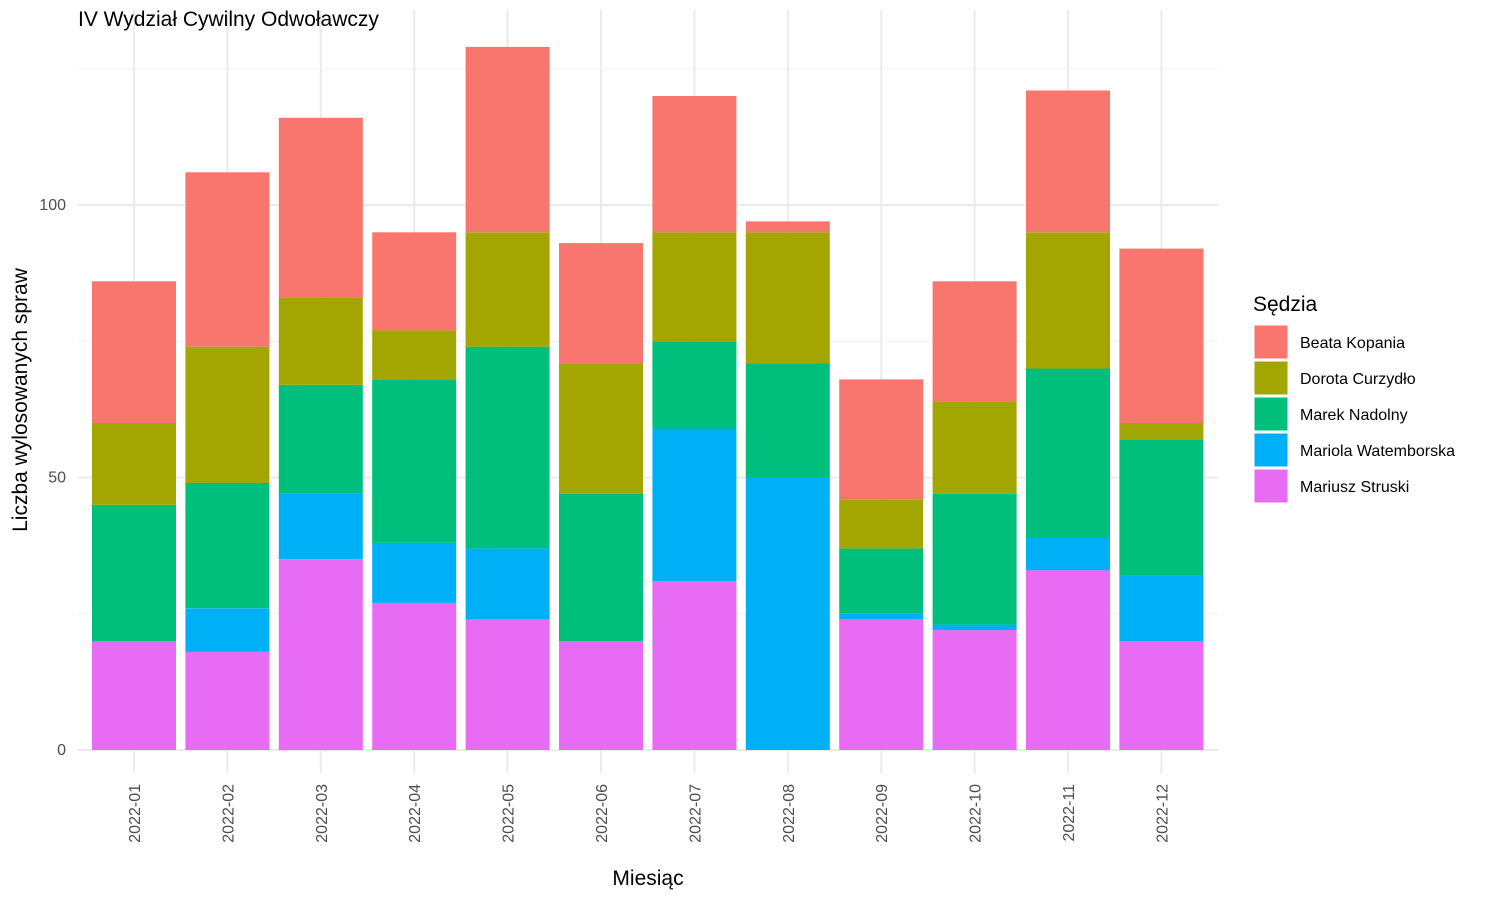 The width and height of the screenshot is (1500, 900). What do you see at coordinates (228, 19) in the screenshot?
I see `chart-title: IV Wydział Cywilny Odwoławczy` at bounding box center [228, 19].